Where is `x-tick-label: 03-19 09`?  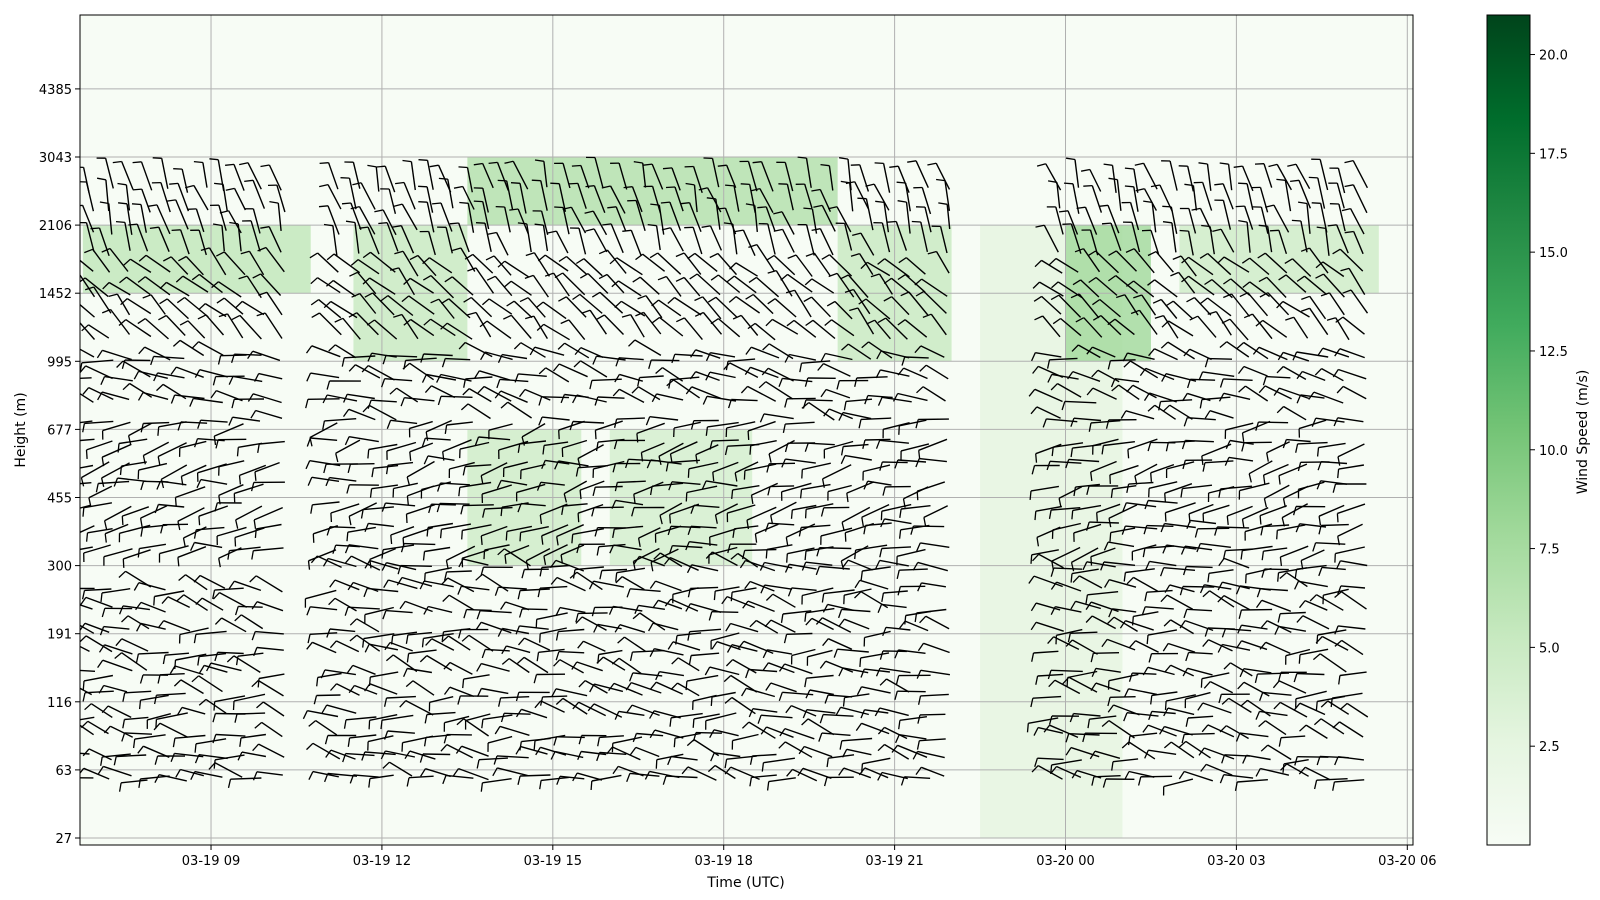 x-tick-label: 03-19 09 is located at coordinates (211, 861).